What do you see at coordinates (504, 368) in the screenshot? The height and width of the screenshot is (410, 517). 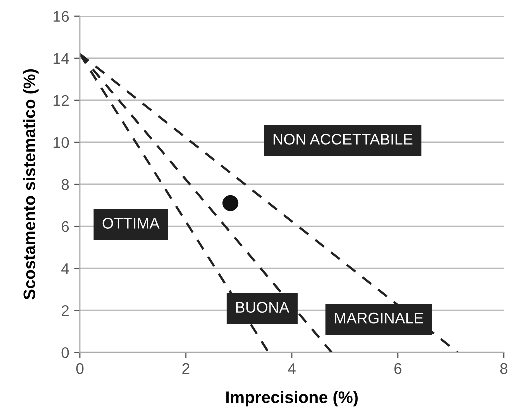 I see `x-tick-label: 8` at bounding box center [504, 368].